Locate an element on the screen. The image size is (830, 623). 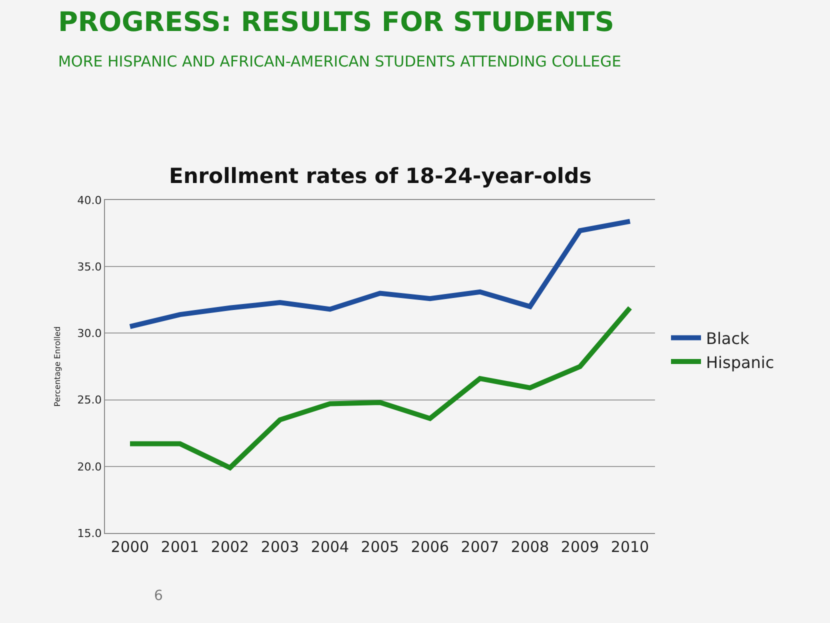
text: Enrollment rates of 18-24-year-olds is located at coordinates (380, 176).